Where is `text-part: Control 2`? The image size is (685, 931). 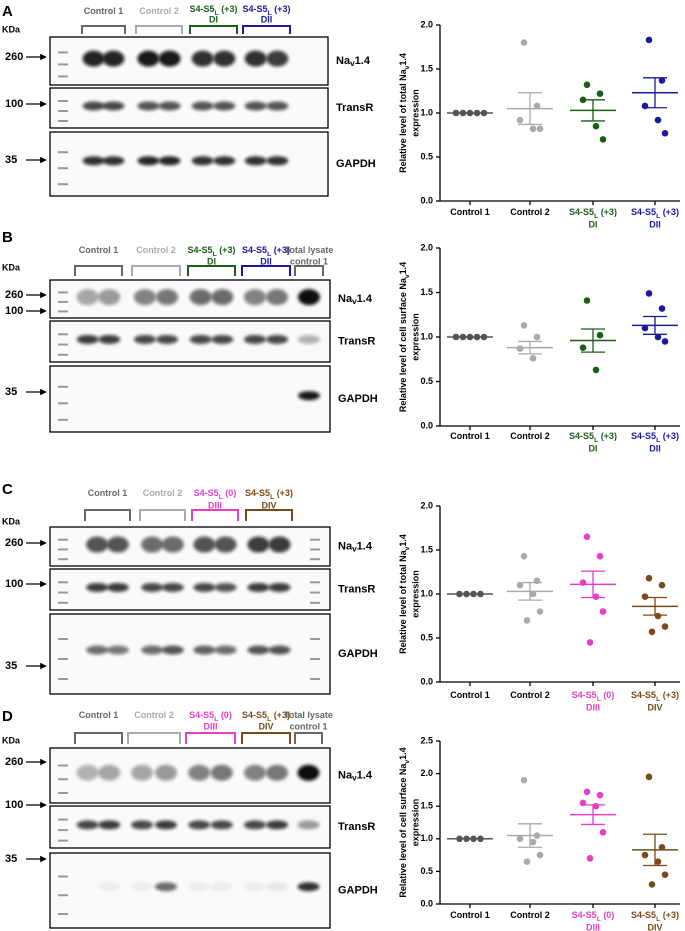 text-part: Control 2 is located at coordinates (530, 695).